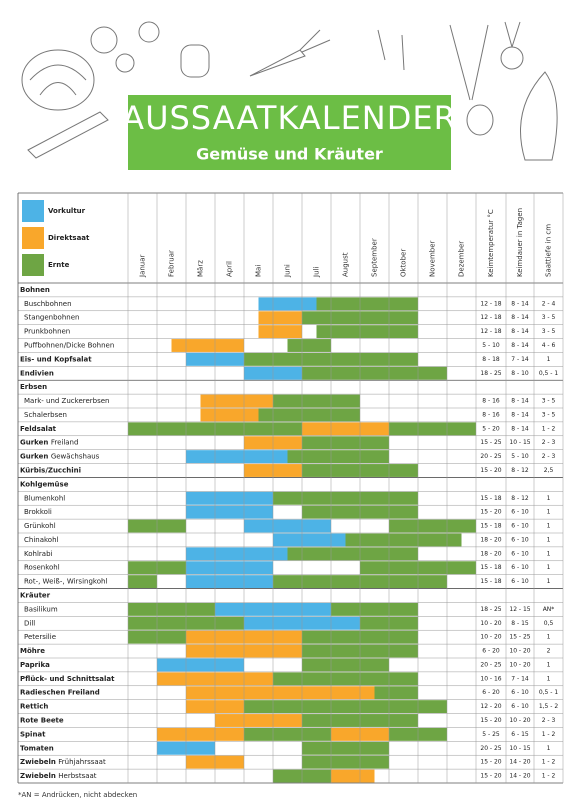  Describe the element at coordinates (44, 498) in the screenshot. I see `row-label: Blumenkohl` at that location.